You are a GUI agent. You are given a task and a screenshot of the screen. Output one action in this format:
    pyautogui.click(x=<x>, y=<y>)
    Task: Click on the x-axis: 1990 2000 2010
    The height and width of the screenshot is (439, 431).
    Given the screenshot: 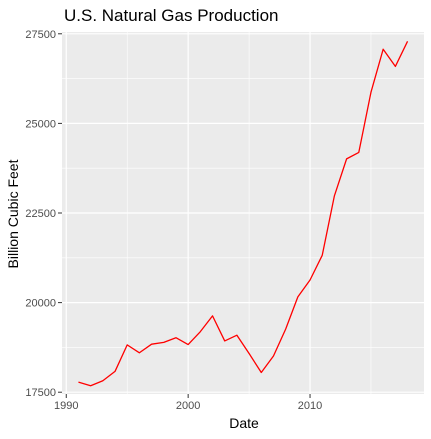 What is the action you would take?
    pyautogui.click(x=188, y=403)
    